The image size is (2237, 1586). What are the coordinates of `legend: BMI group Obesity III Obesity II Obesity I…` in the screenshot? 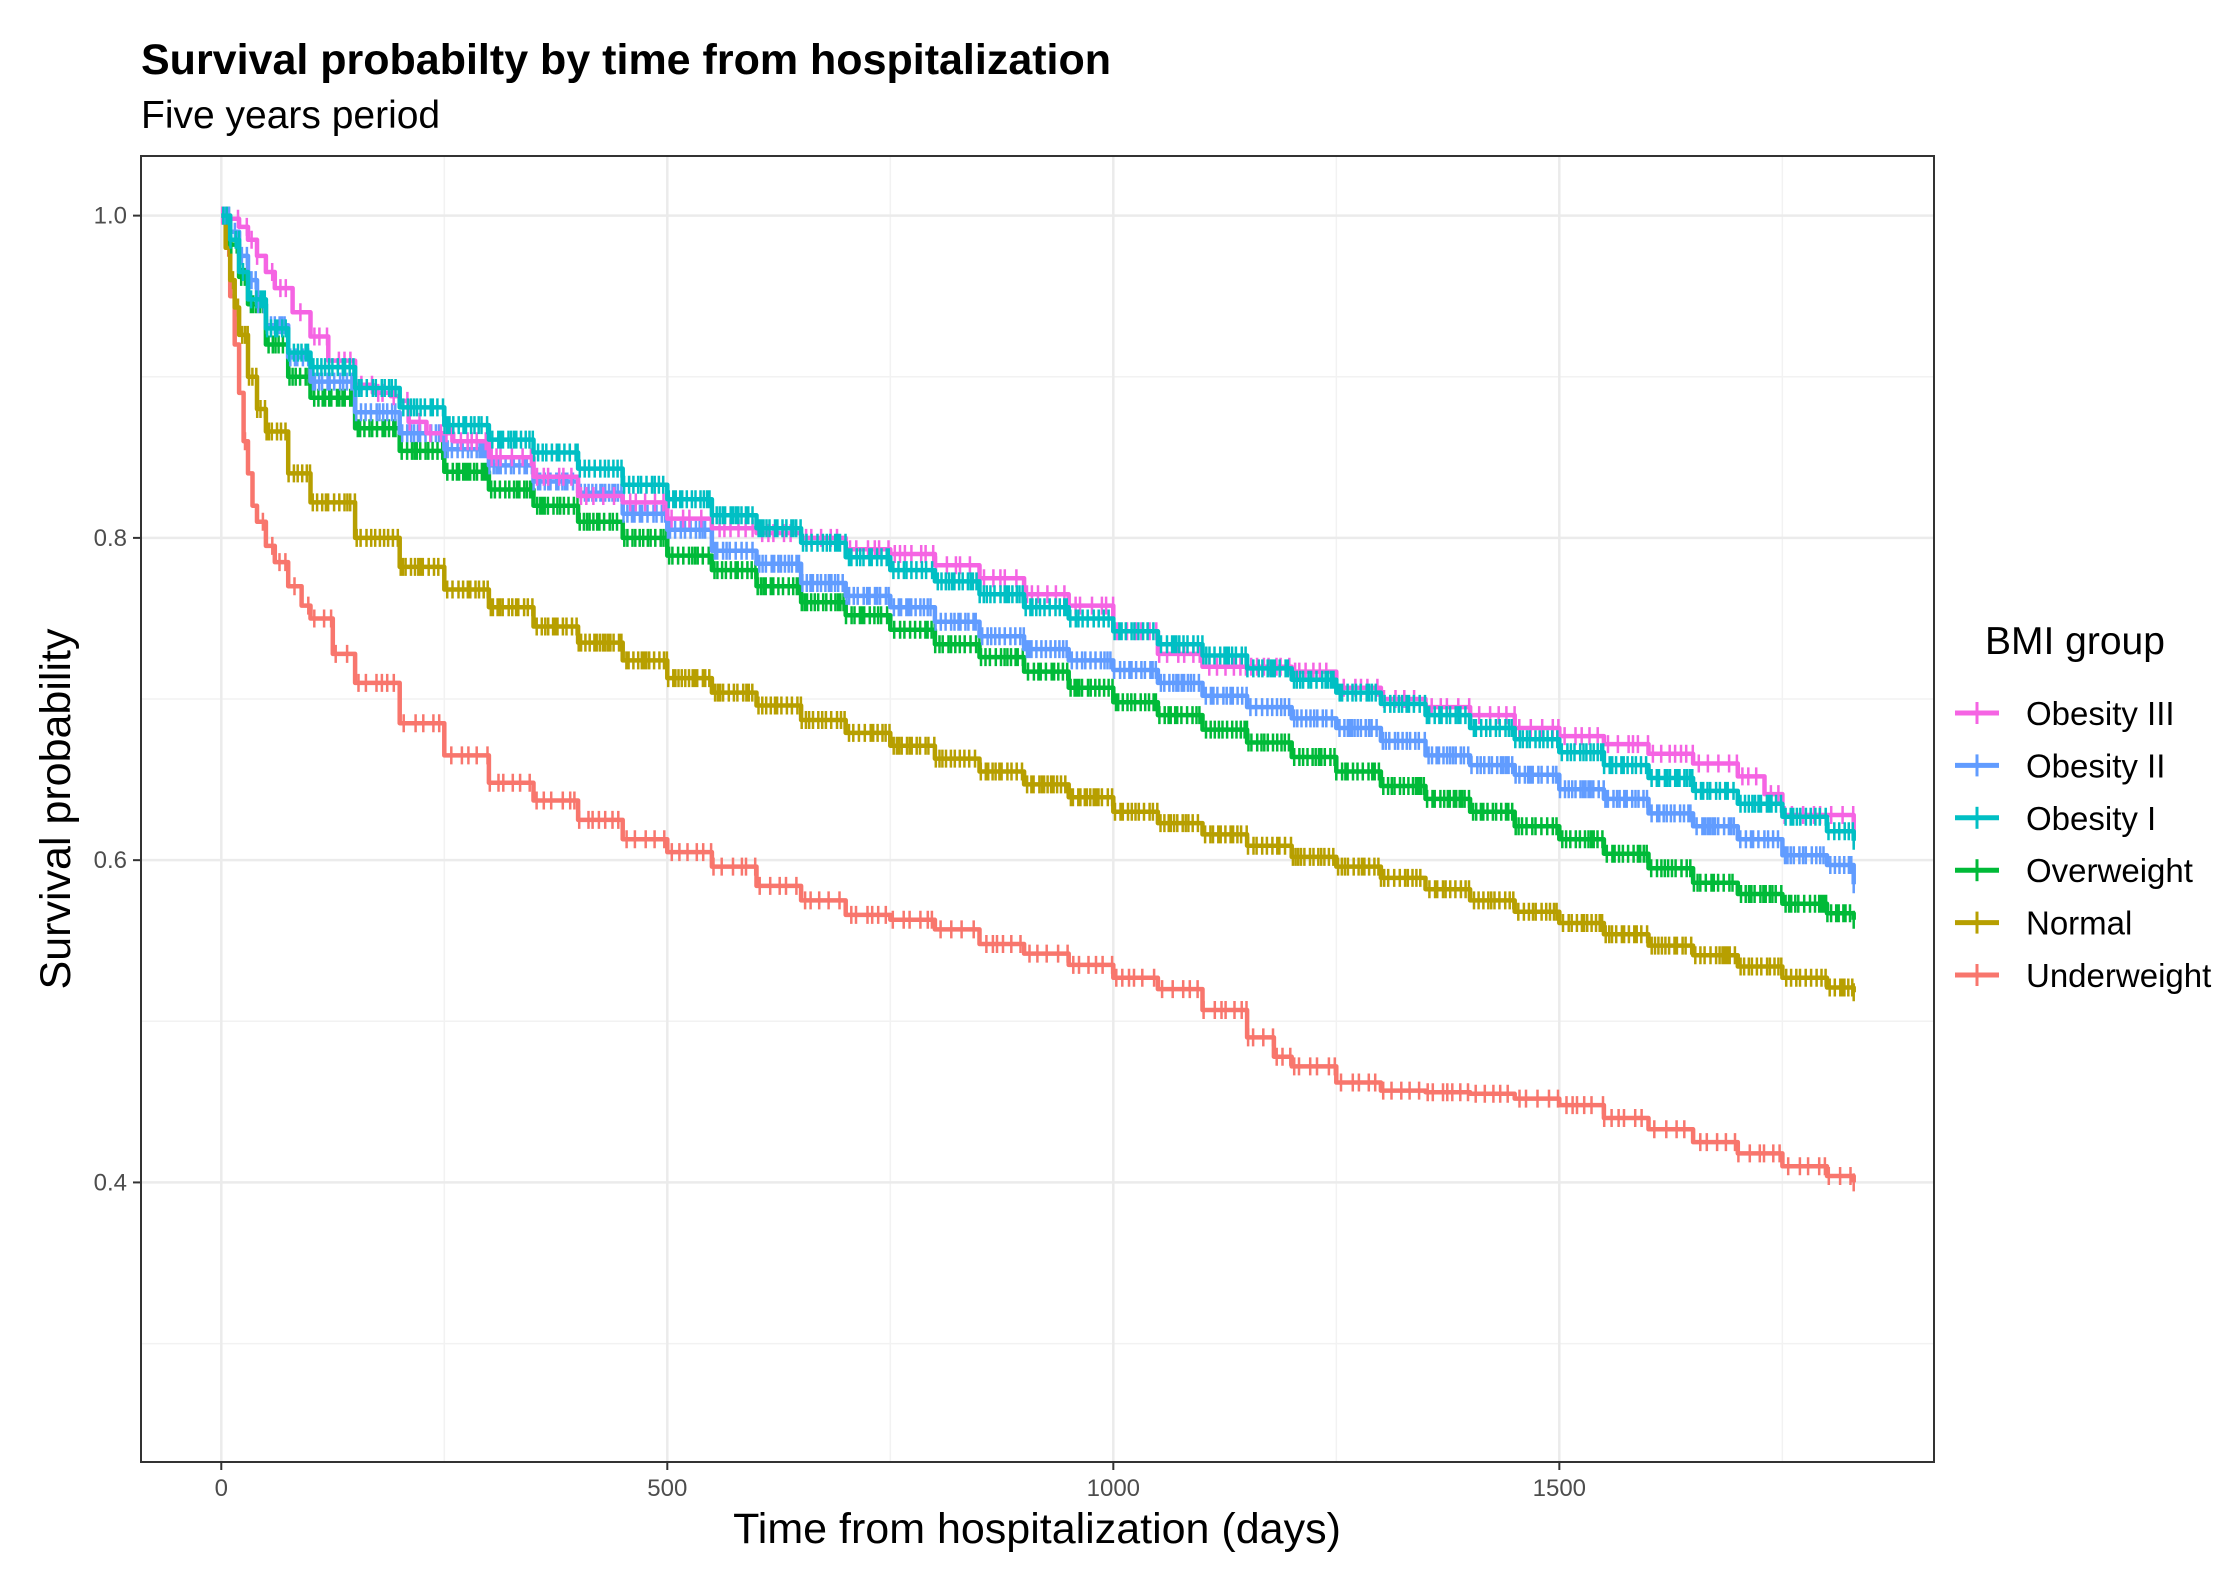 It's located at (2083, 807).